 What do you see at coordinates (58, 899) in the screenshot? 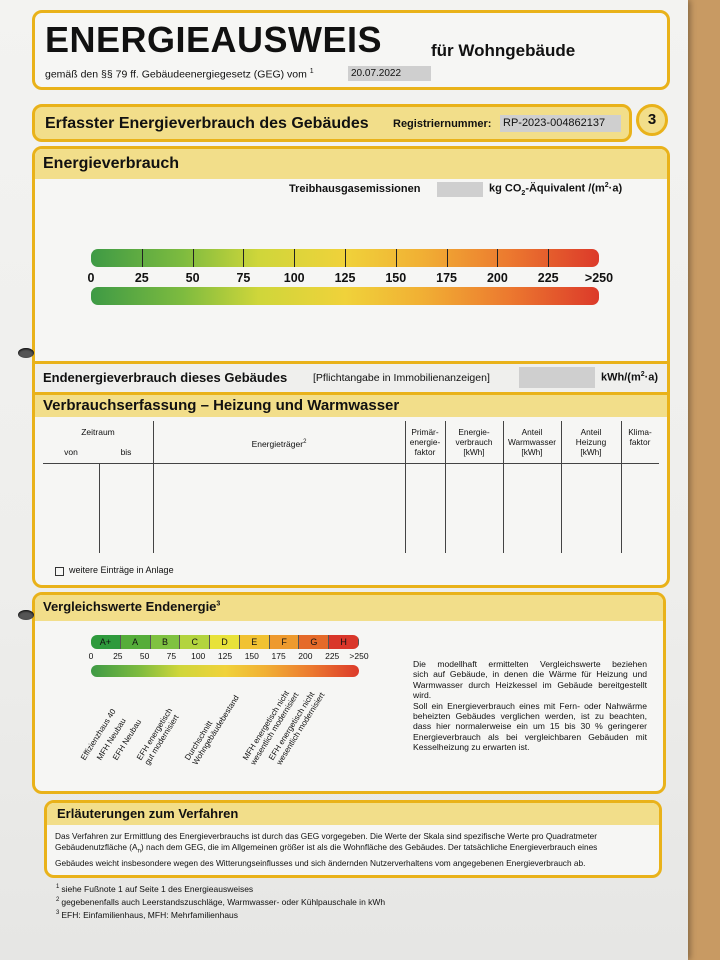
I see `footnote-number: 2` at bounding box center [58, 899].